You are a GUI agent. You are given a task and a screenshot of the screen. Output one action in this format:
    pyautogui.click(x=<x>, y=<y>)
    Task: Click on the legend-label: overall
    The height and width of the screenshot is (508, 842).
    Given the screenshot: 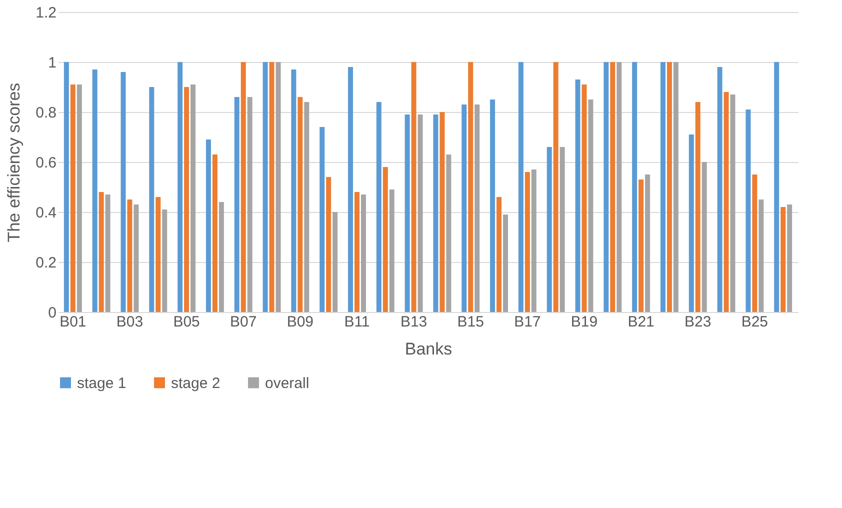 What is the action you would take?
    pyautogui.click(x=287, y=383)
    